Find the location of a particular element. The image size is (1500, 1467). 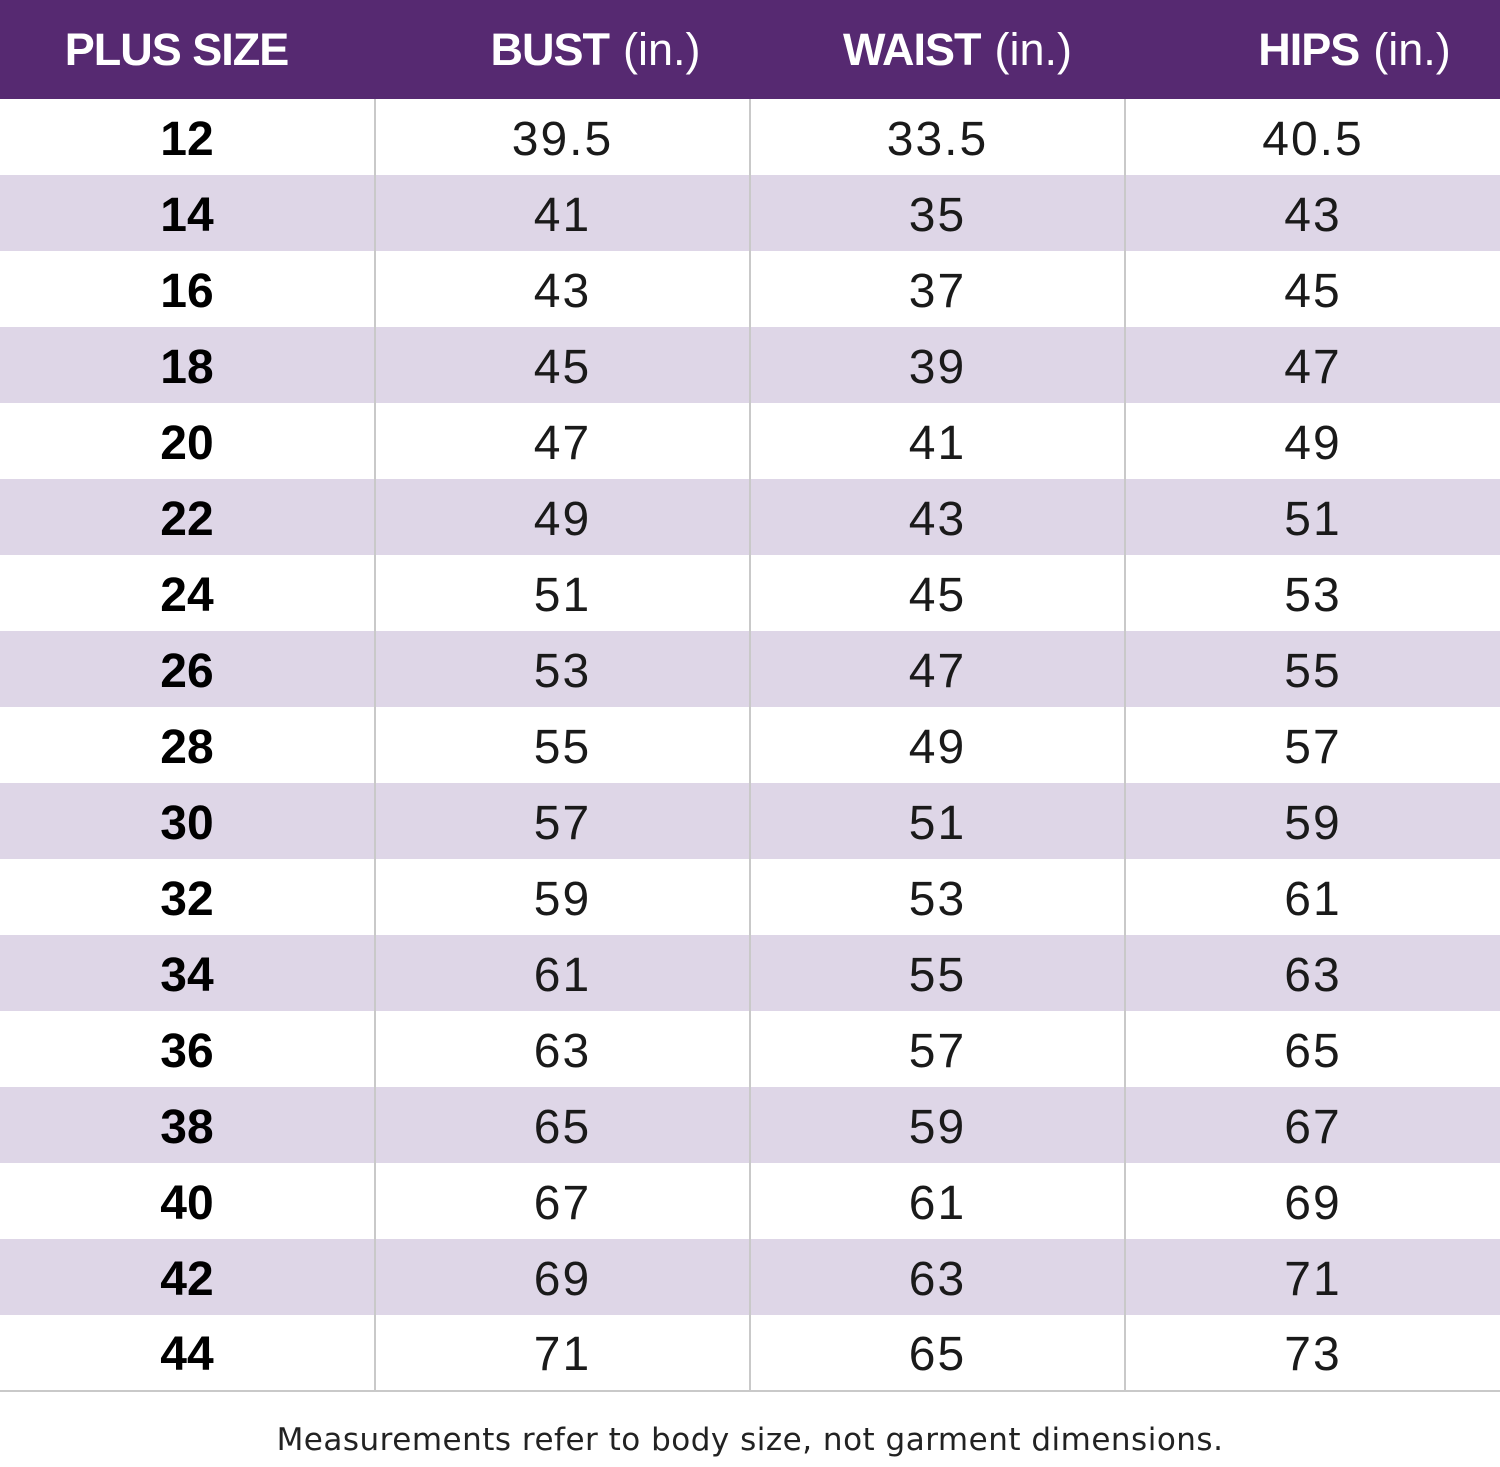

bust-cell: 39.5 is located at coordinates (562, 137).